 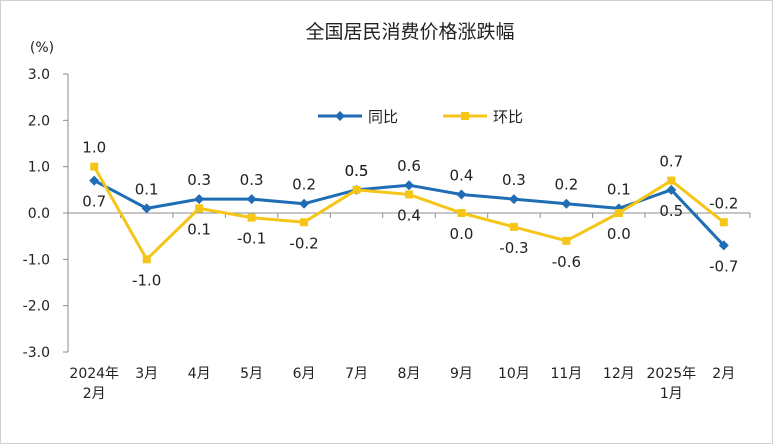 What do you see at coordinates (671, 374) in the screenshot?
I see `x-tick-label: 2025年` at bounding box center [671, 374].